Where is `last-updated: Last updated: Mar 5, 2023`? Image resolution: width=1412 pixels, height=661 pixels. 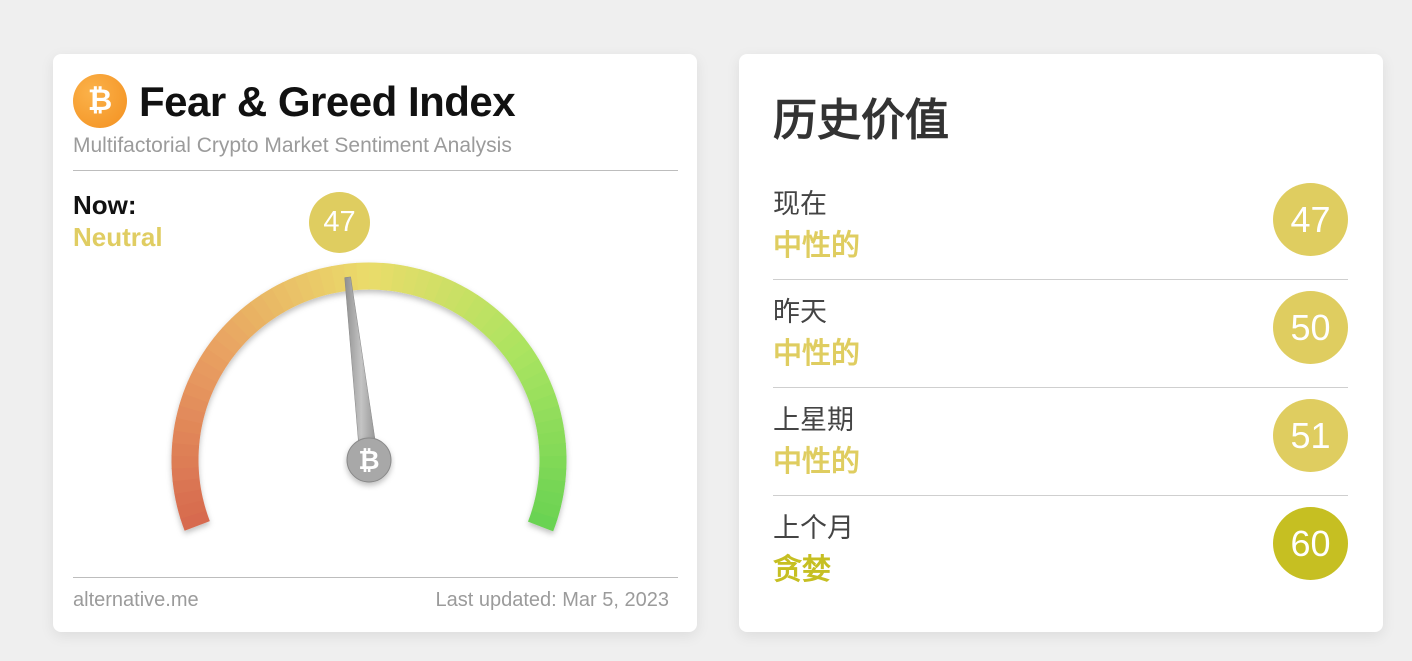
last-updated: Last updated: Mar 5, 2023 is located at coordinates (552, 600).